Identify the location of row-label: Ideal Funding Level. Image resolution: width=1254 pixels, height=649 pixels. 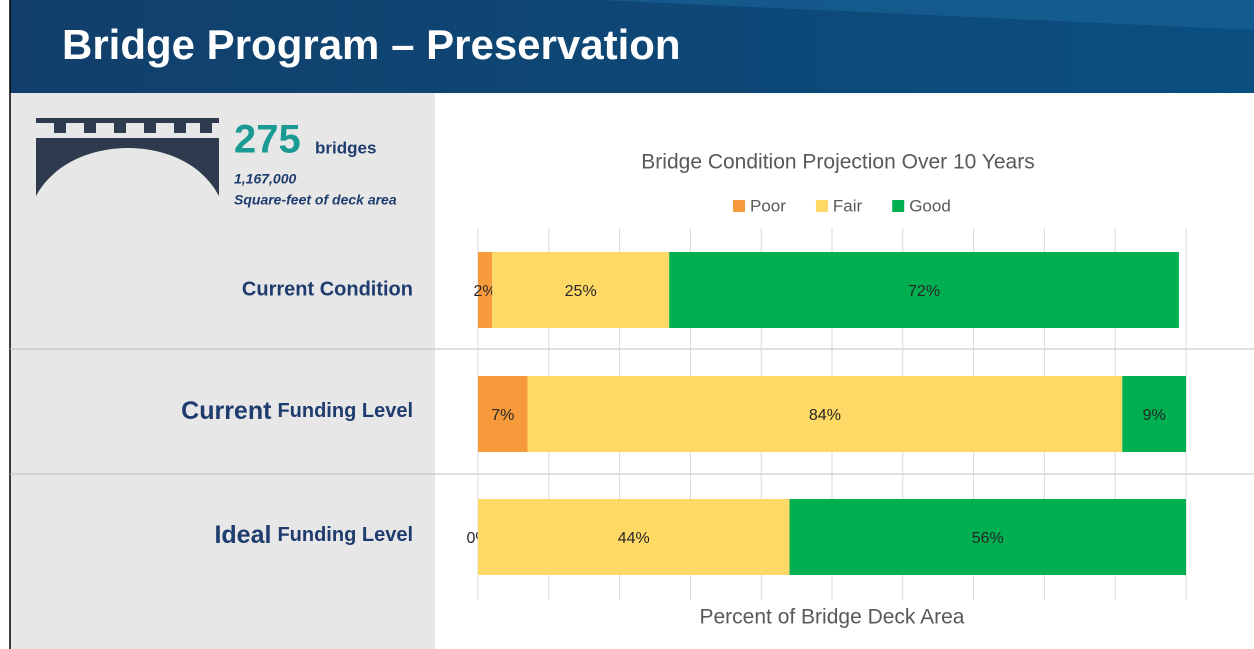
(313, 535).